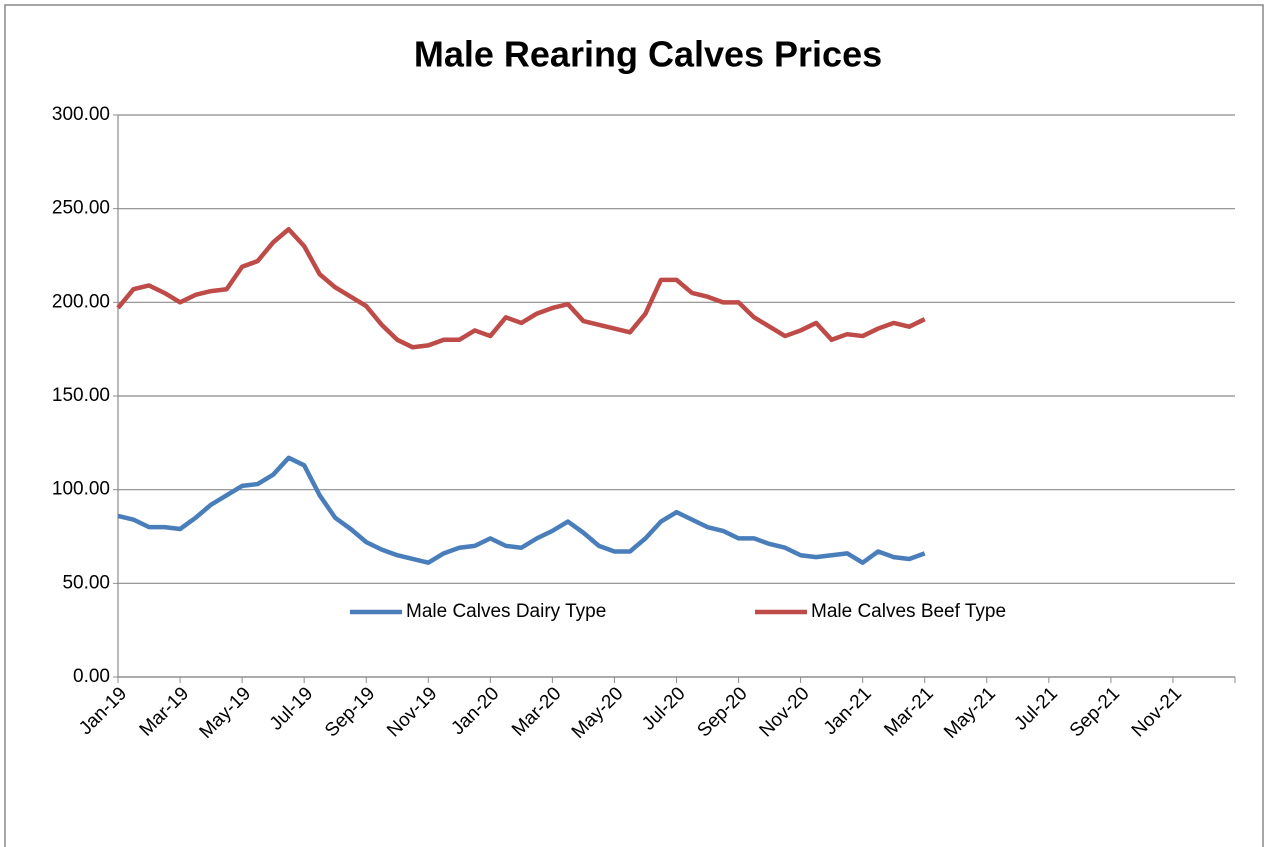 The image size is (1266, 847). What do you see at coordinates (663, 708) in the screenshot?
I see `x-tick-label: Jul-20` at bounding box center [663, 708].